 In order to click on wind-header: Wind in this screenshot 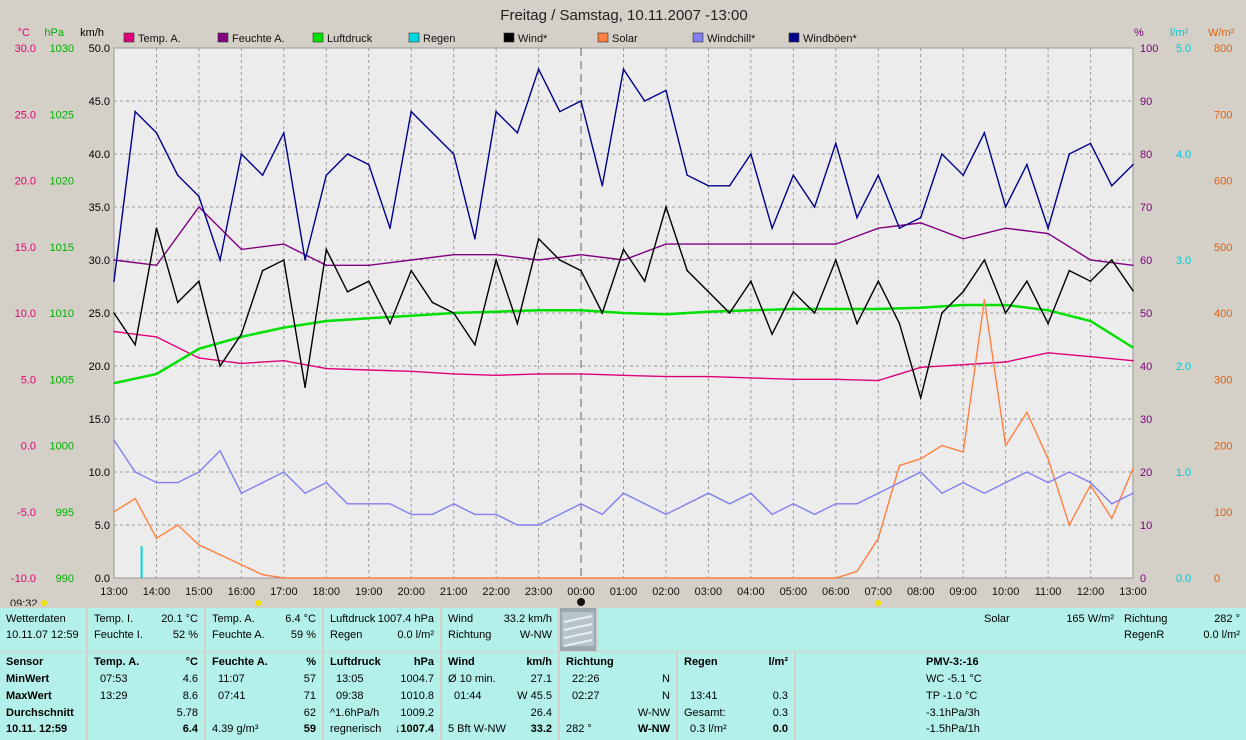, I will do `click(461, 662)`.